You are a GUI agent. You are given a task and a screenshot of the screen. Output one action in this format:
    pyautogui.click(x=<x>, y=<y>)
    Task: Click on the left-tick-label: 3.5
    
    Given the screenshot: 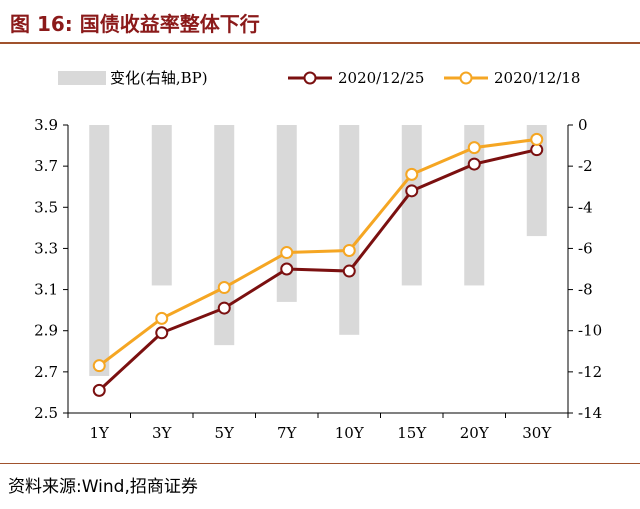 What is the action you would take?
    pyautogui.click(x=46, y=207)
    